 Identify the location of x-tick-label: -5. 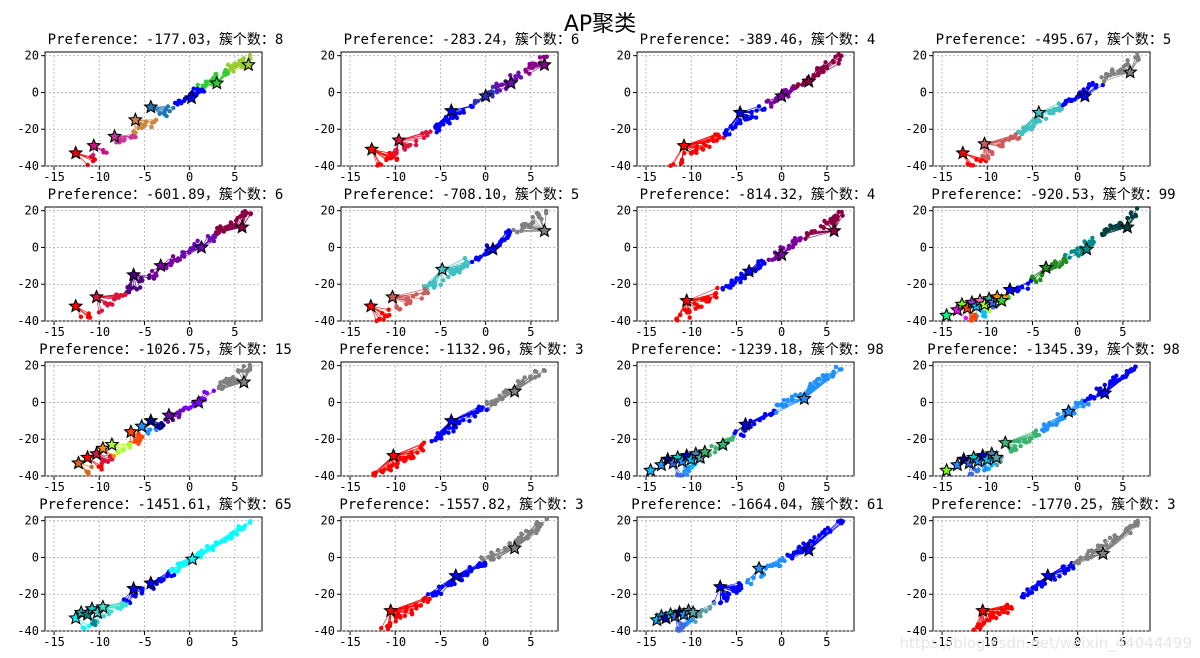
(440, 642).